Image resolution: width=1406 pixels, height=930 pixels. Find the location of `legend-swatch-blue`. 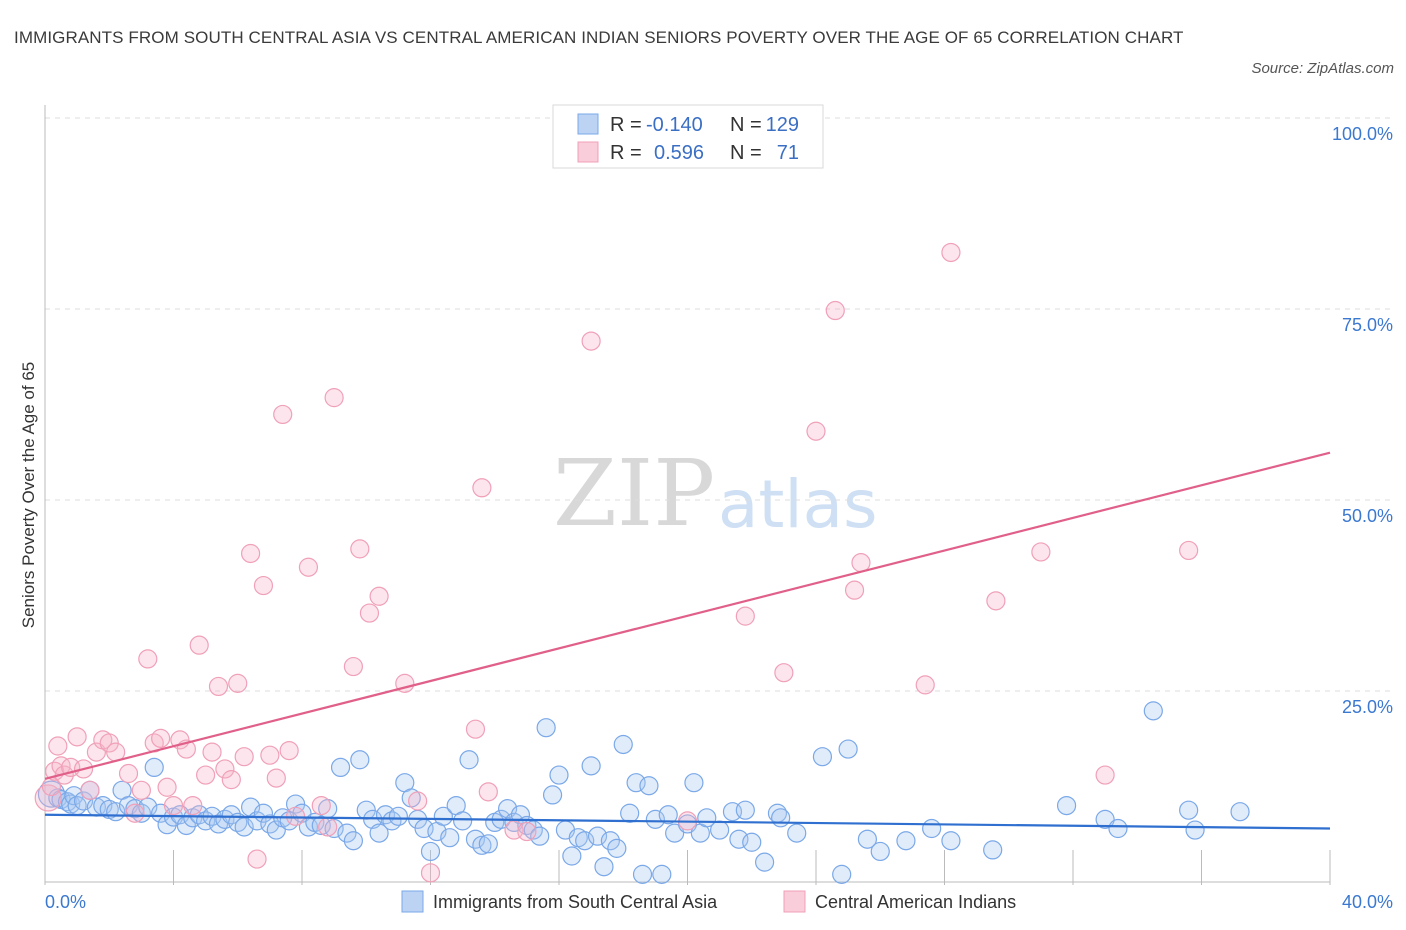

legend-swatch-blue is located at coordinates (588, 124).